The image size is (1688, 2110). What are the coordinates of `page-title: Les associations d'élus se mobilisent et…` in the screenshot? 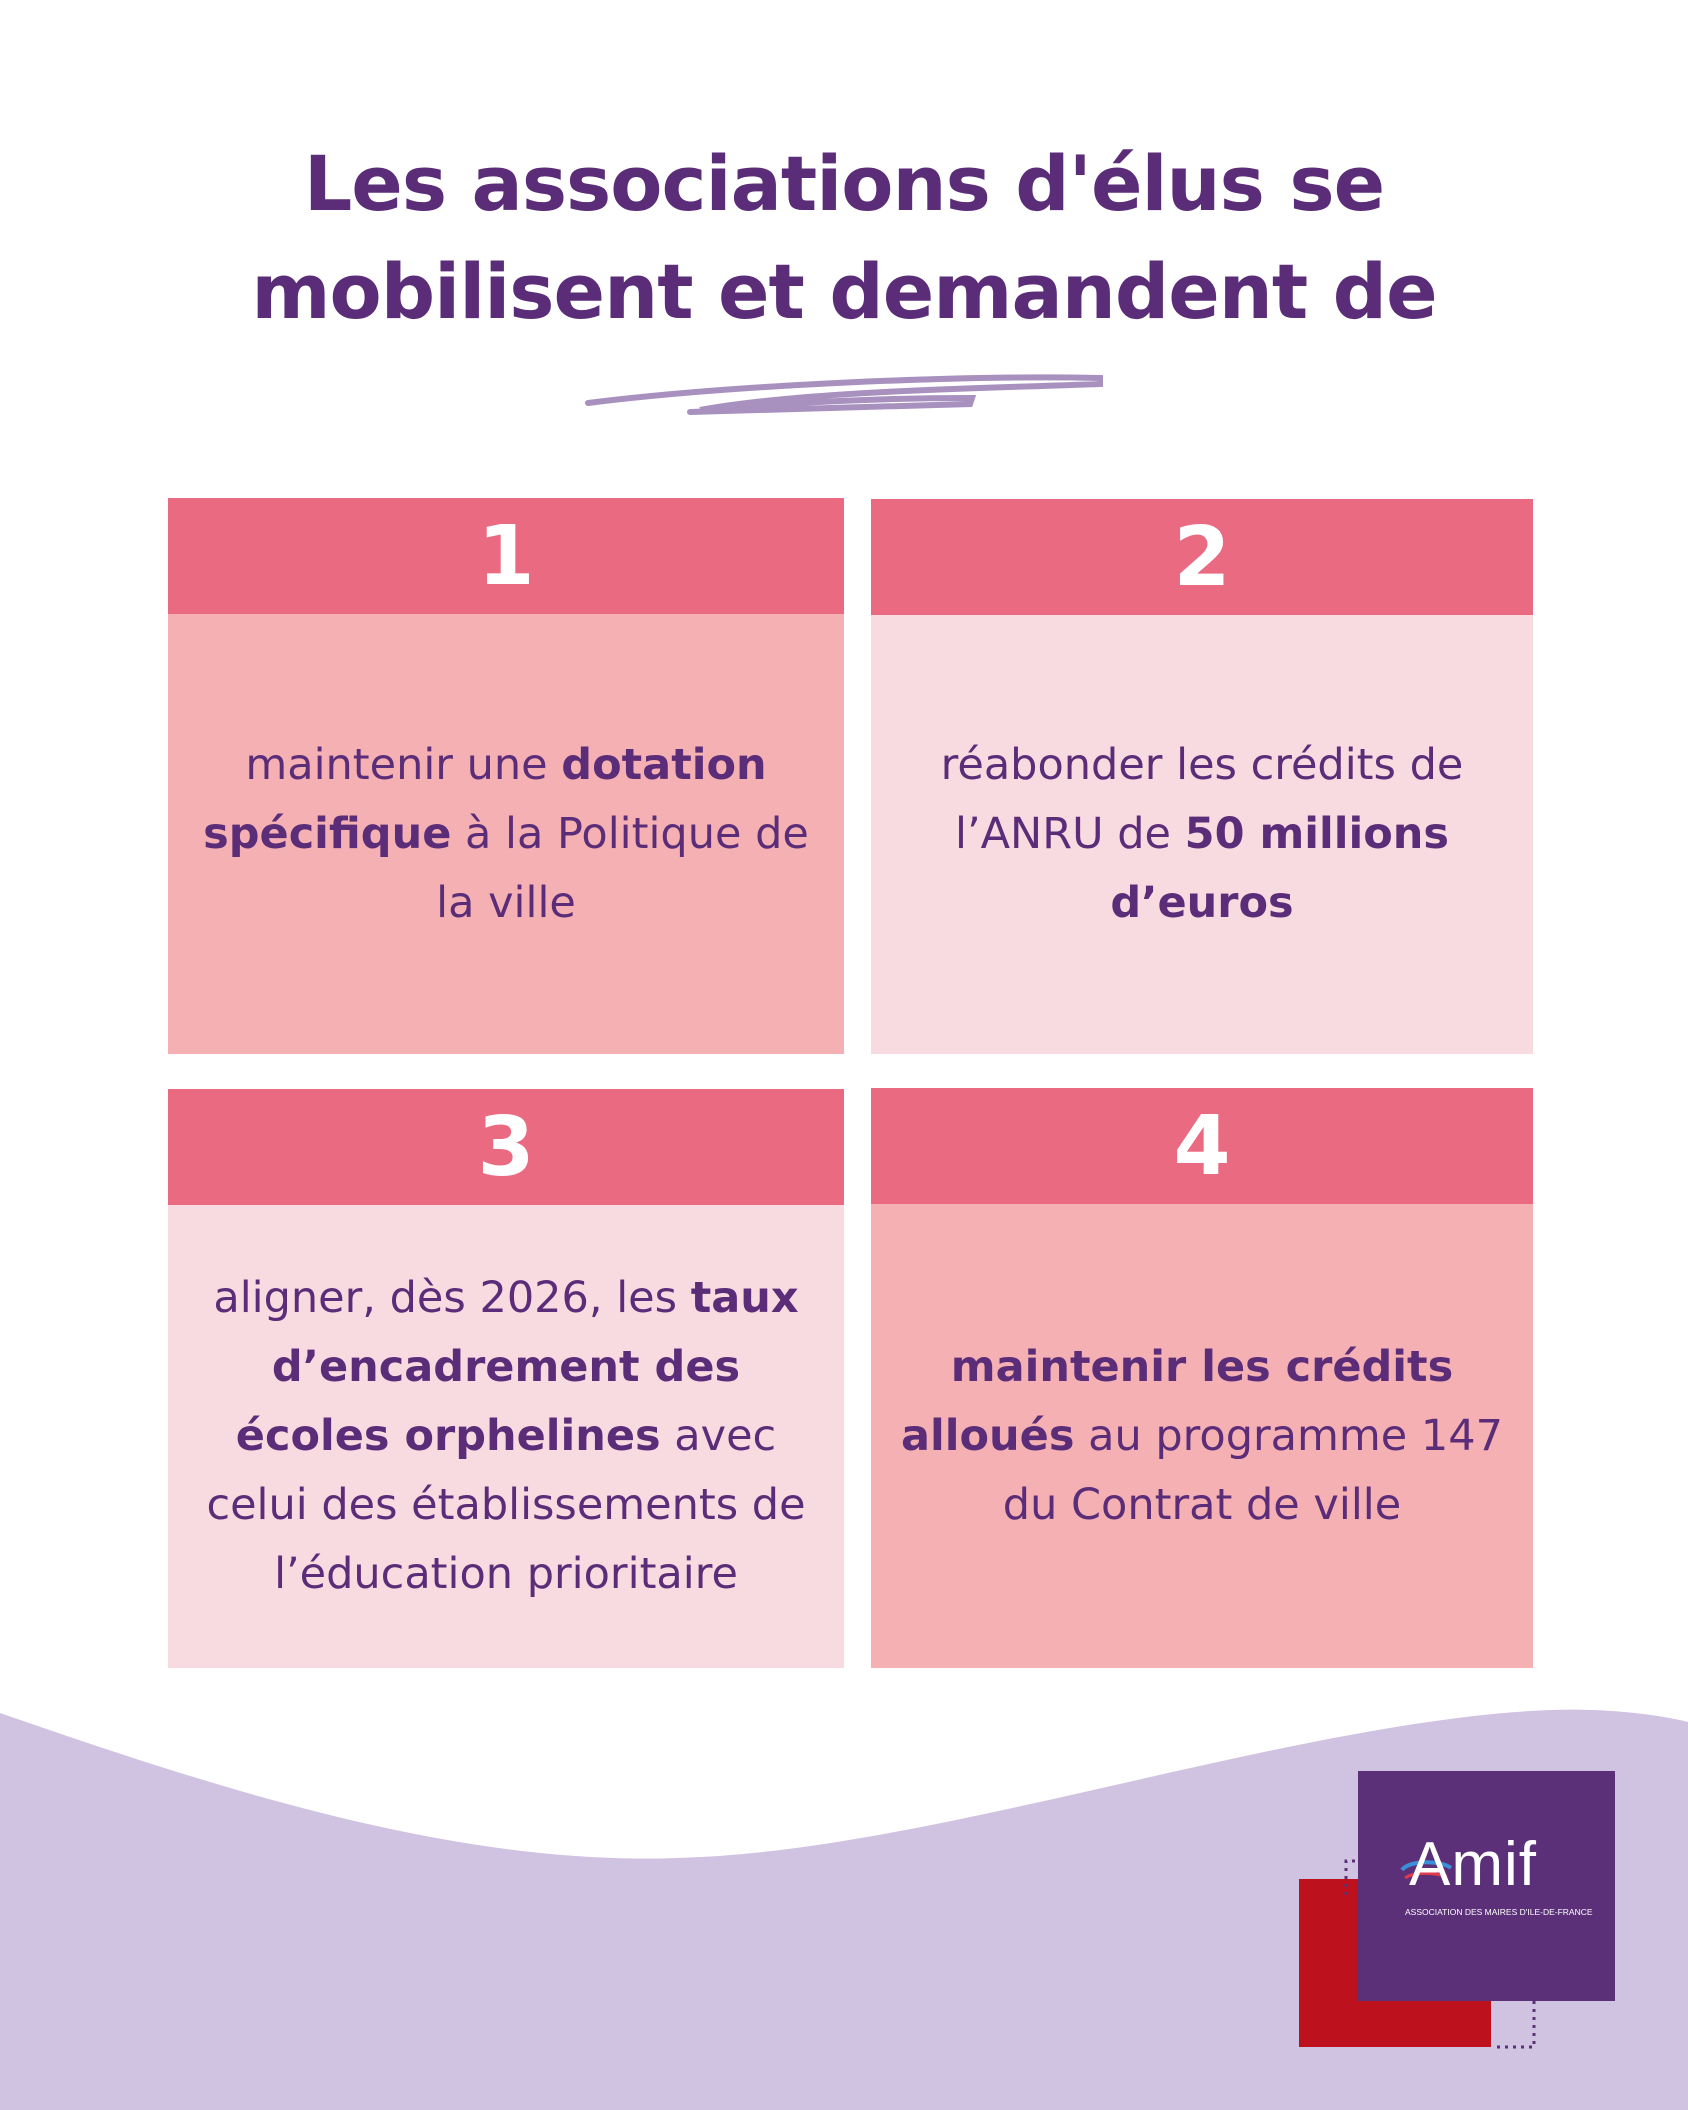 It's located at (844, 238).